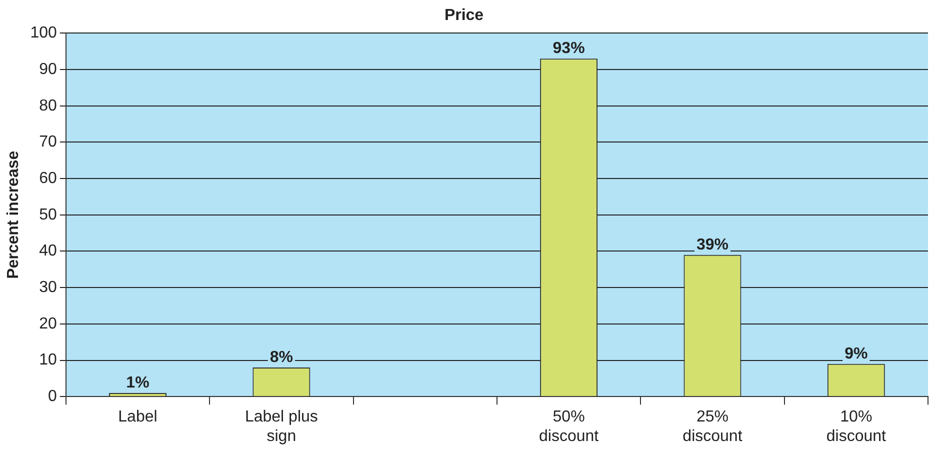 The width and height of the screenshot is (932, 449). What do you see at coordinates (52, 397) in the screenshot?
I see `y-tick-label: 0` at bounding box center [52, 397].